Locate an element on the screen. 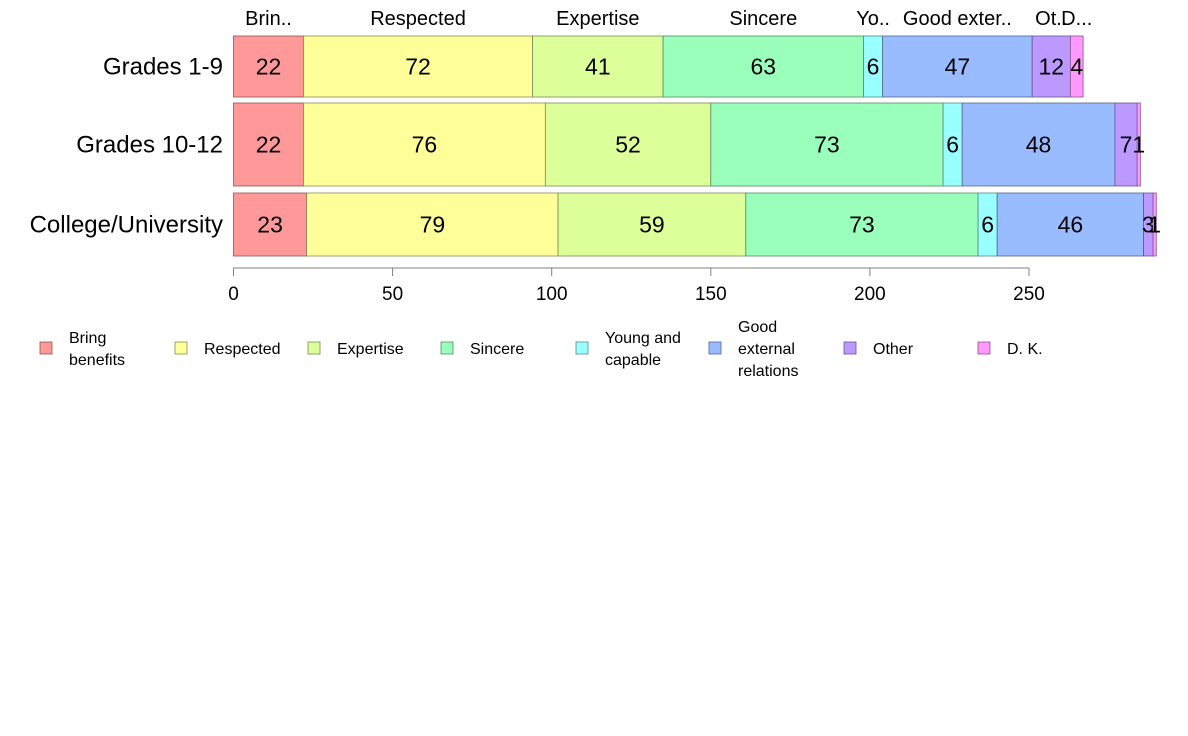 The width and height of the screenshot is (1188, 736). legend-label: relations is located at coordinates (768, 371).